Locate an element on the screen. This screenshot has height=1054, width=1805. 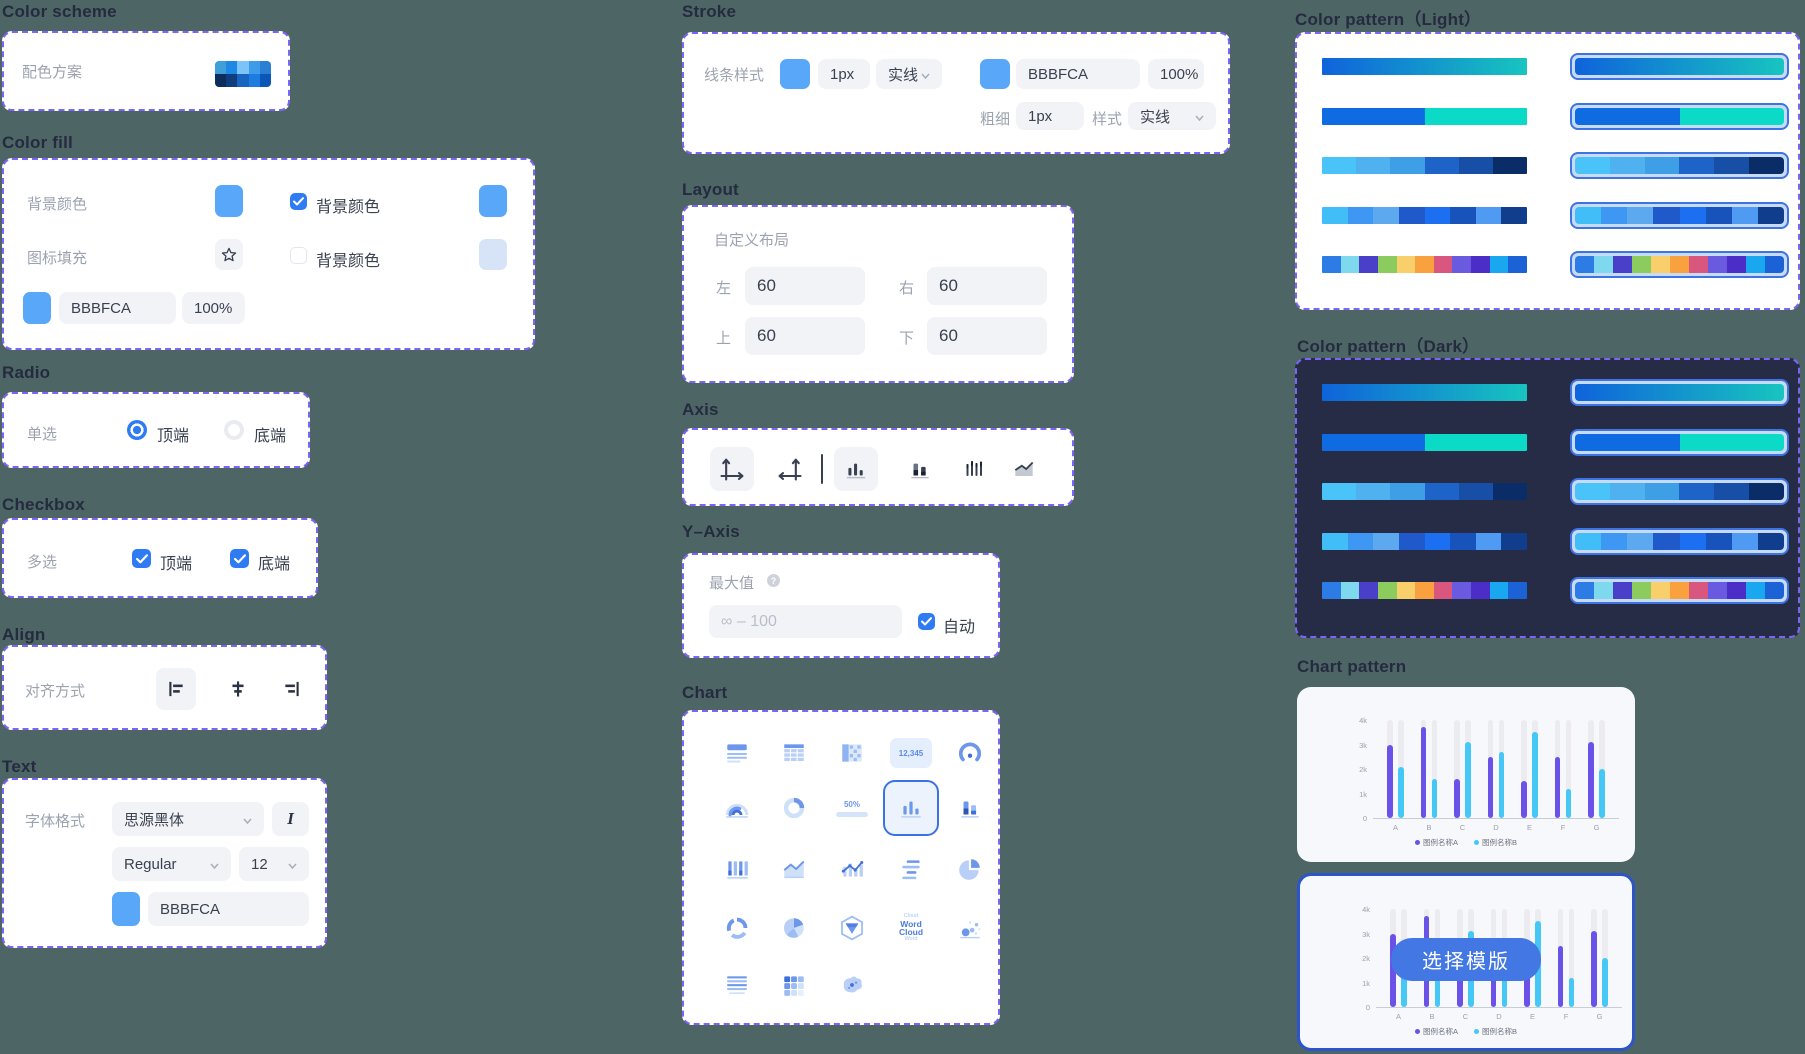
layout-right-input: 60 is located at coordinates (987, 286).